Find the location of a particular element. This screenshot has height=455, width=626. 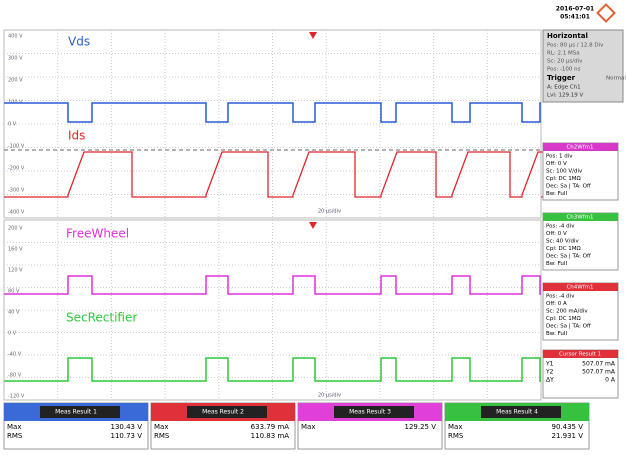

panel-title: Horizontal is located at coordinates (567, 36).